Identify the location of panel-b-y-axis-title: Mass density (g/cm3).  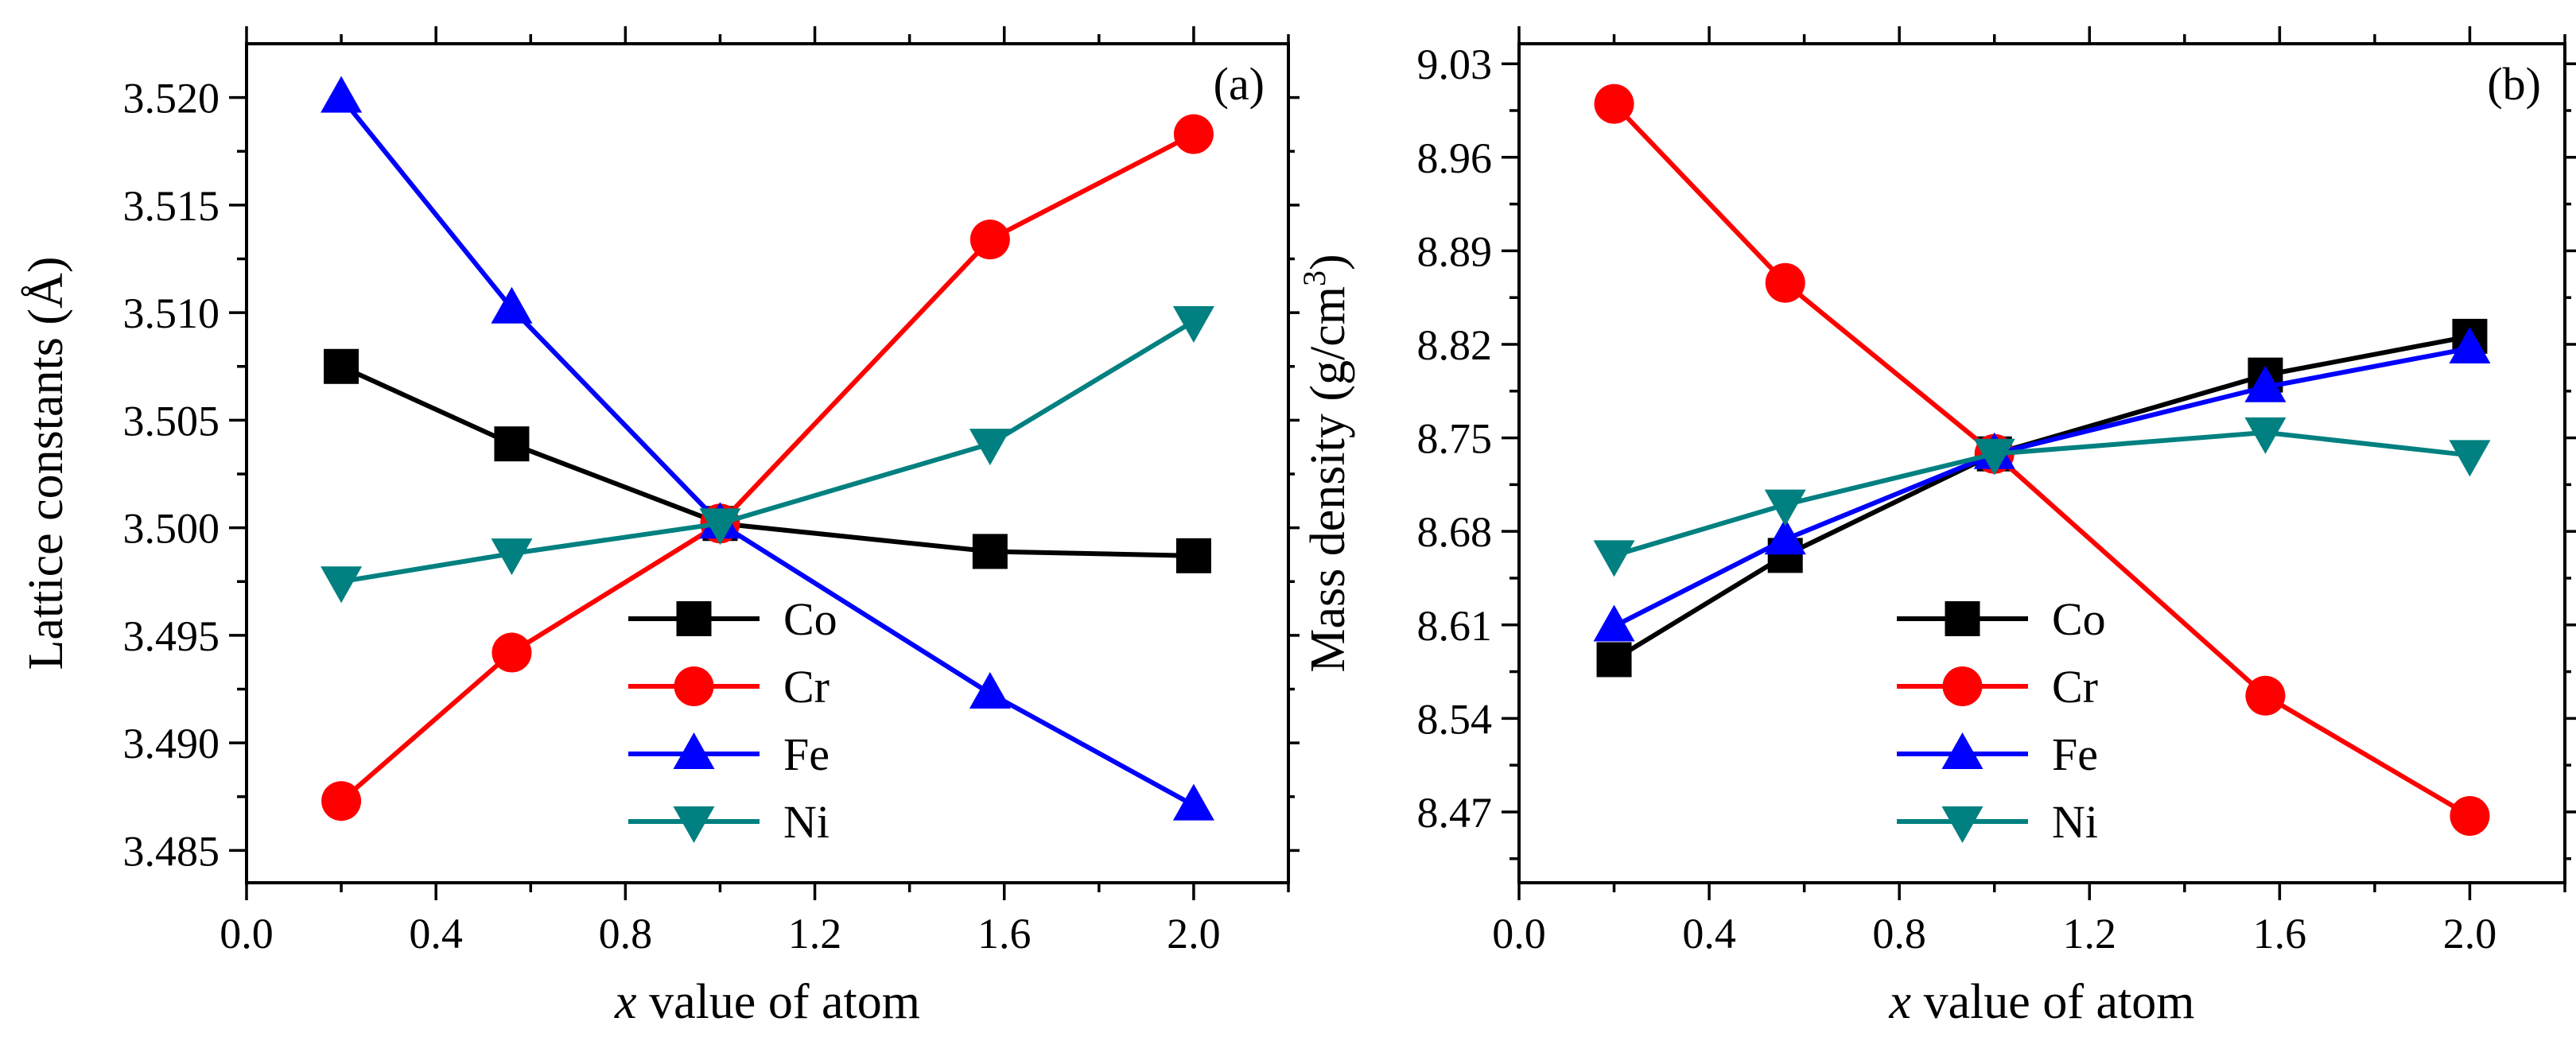
(1325, 463).